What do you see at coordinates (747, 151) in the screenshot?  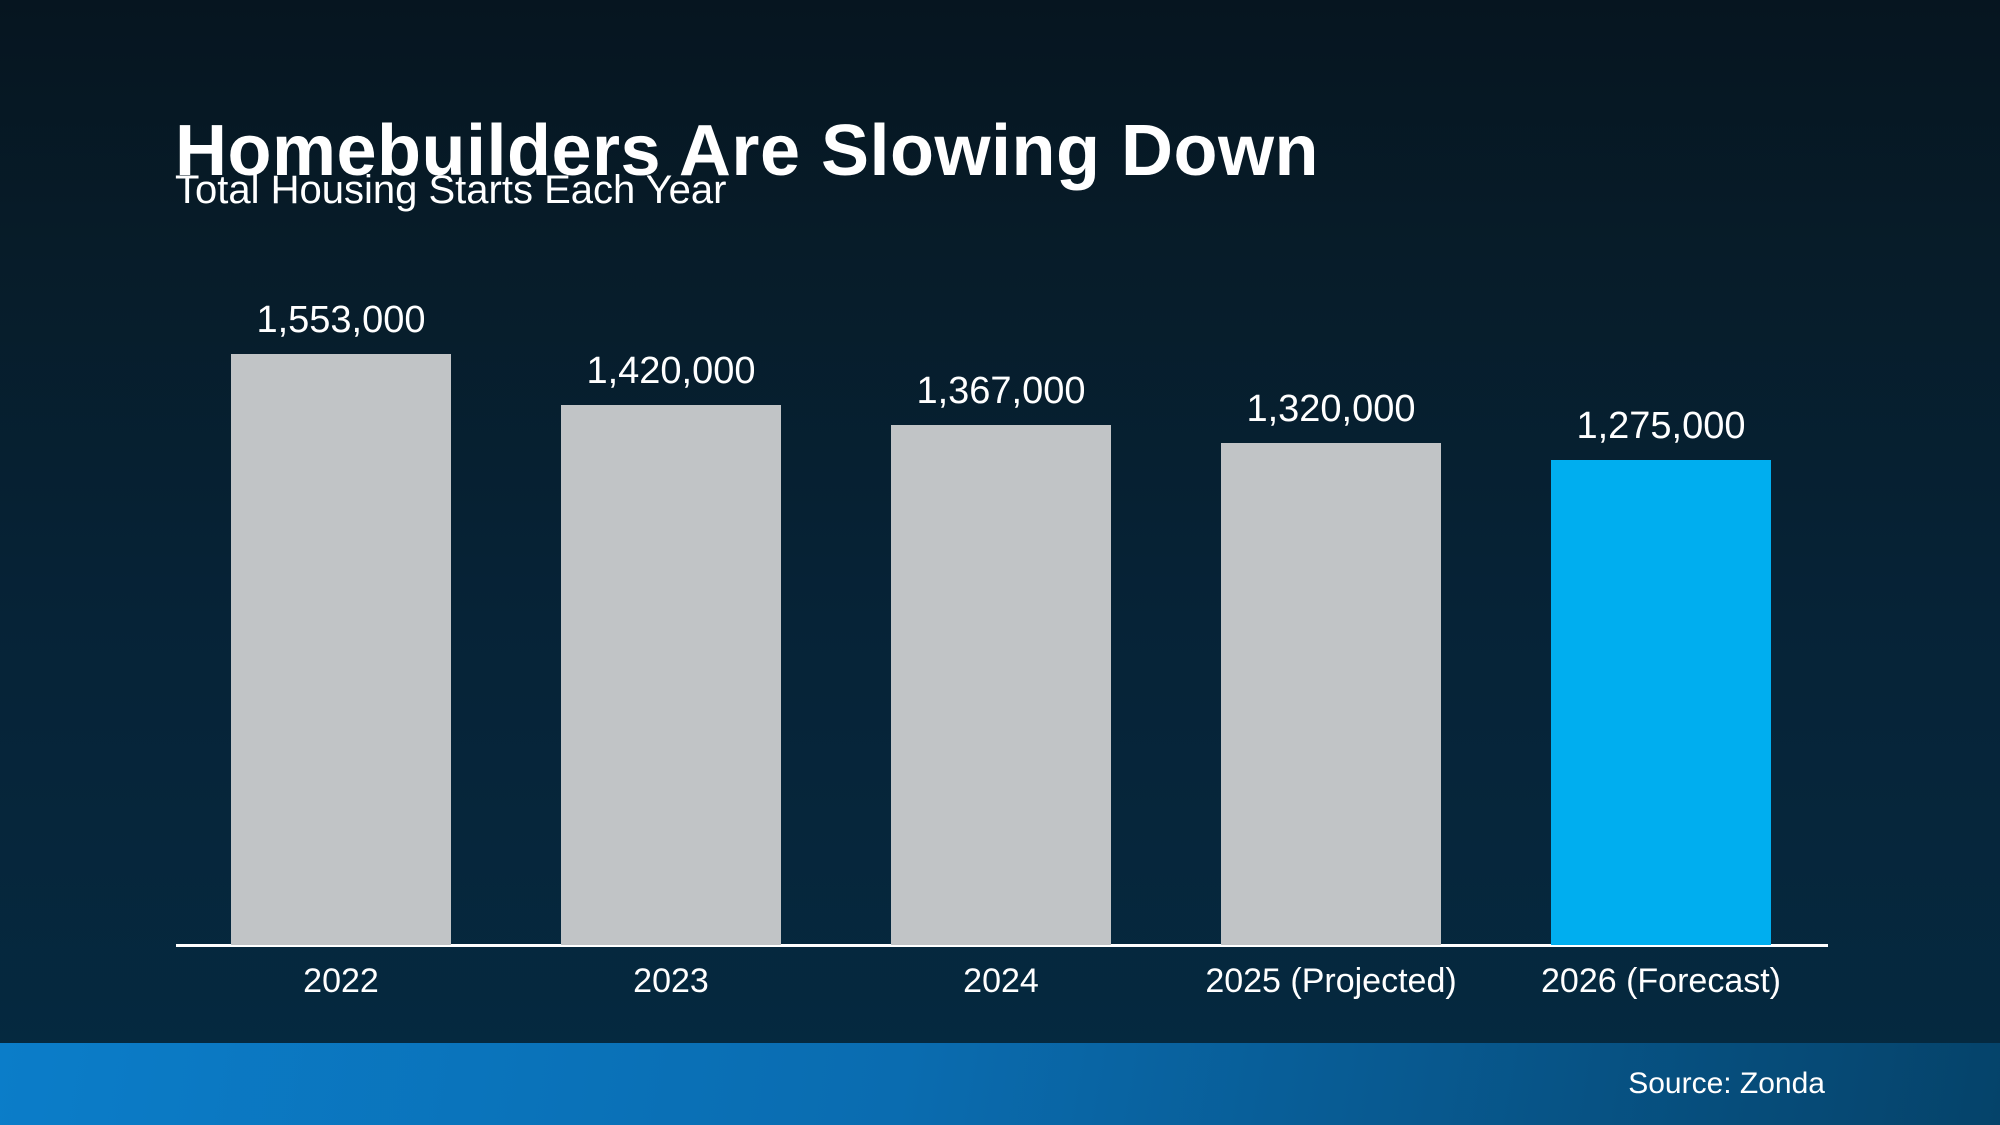 I see `chart-title: Homebuilders Are Slowing Down` at bounding box center [747, 151].